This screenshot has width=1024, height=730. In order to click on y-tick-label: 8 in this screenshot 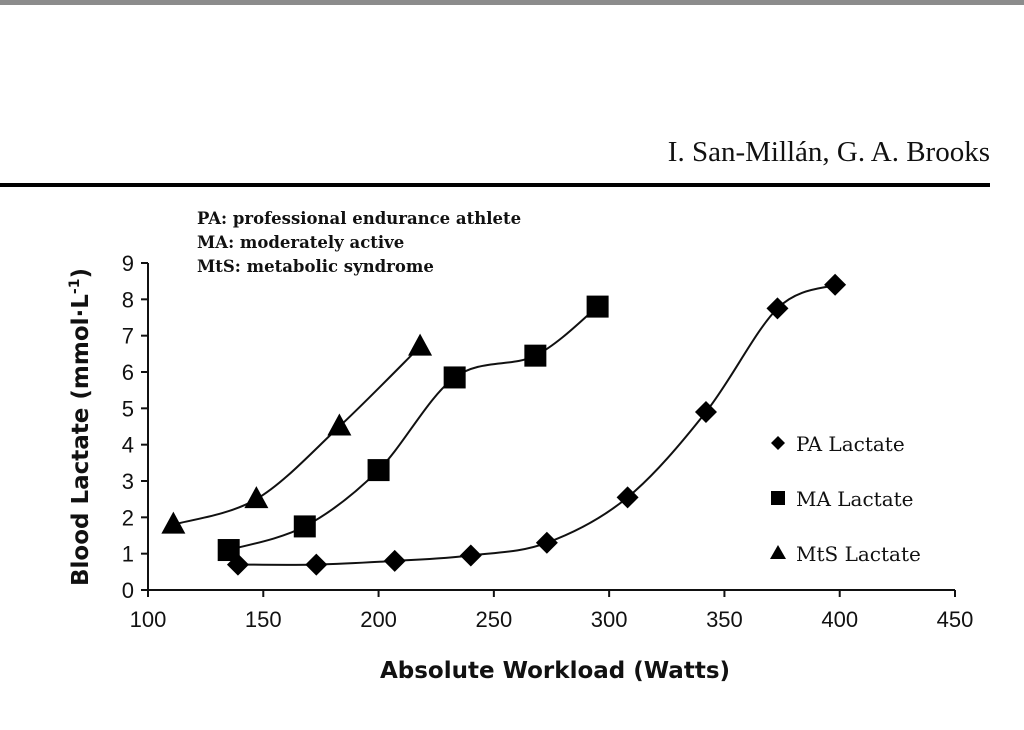, I will do `click(128, 299)`.